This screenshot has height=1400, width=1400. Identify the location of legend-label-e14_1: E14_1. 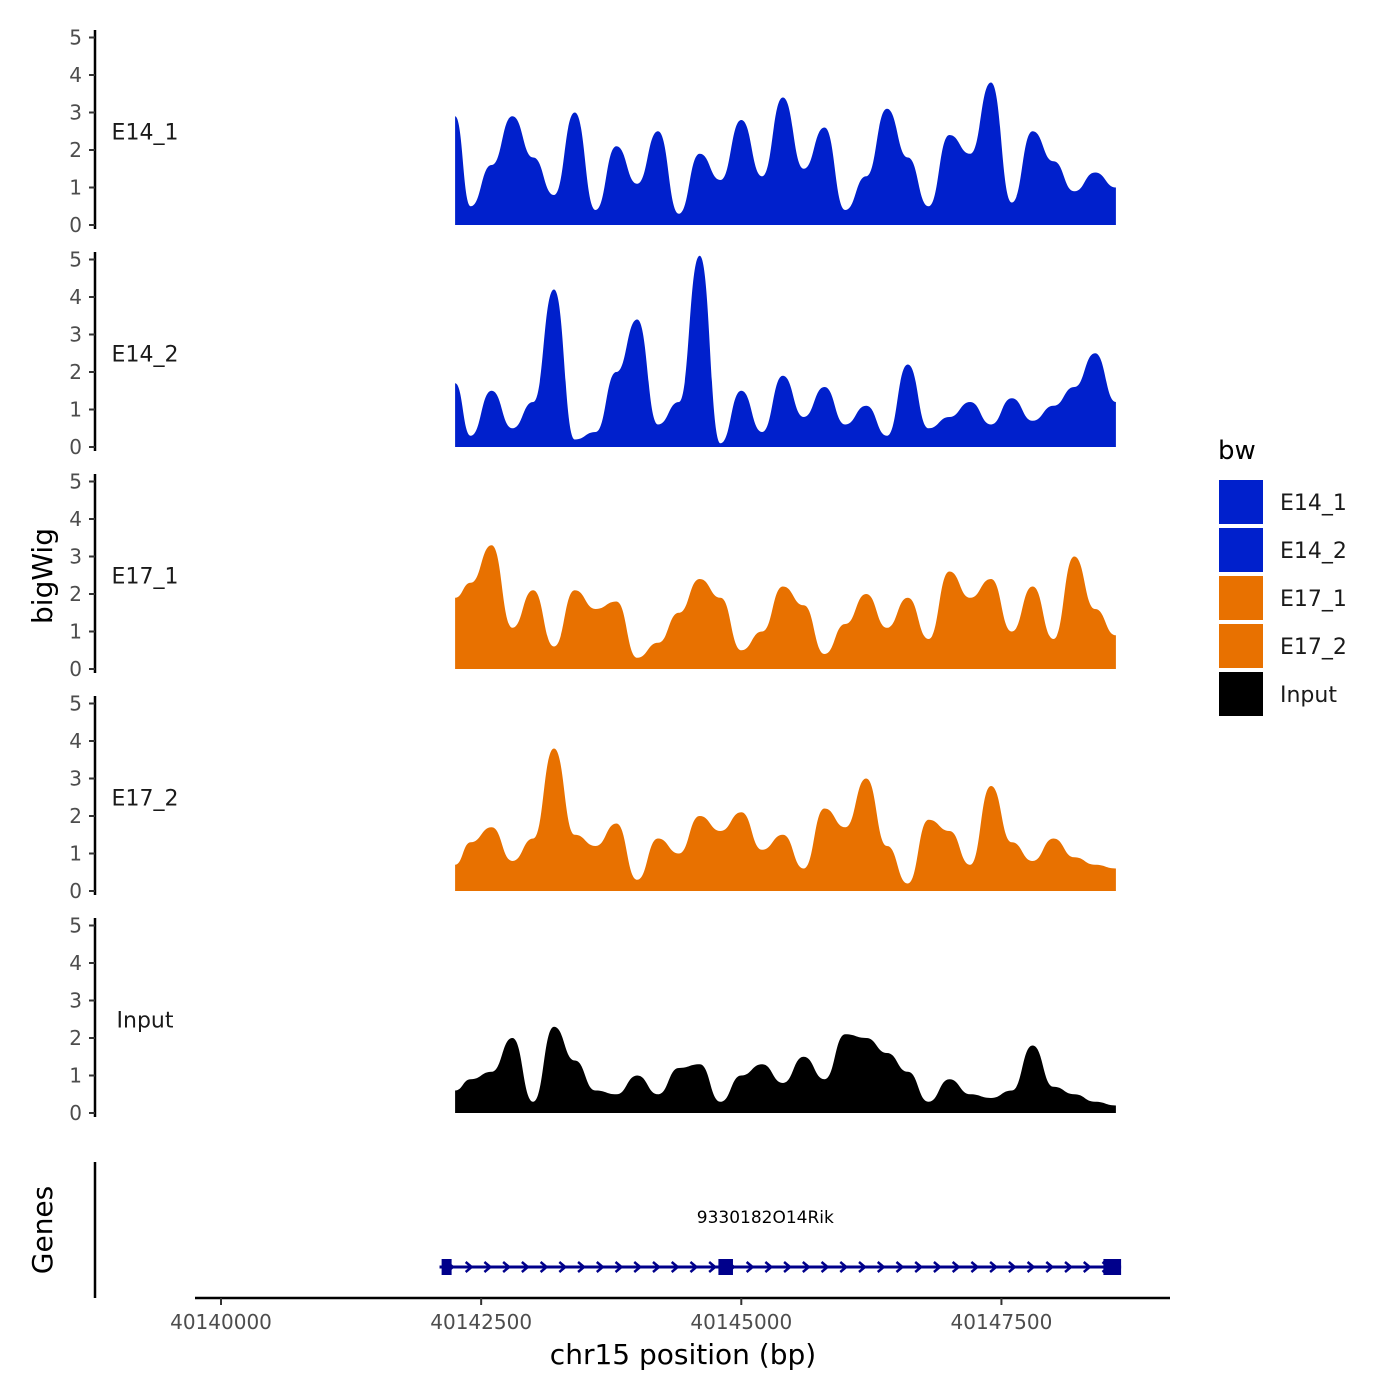
(1313, 503).